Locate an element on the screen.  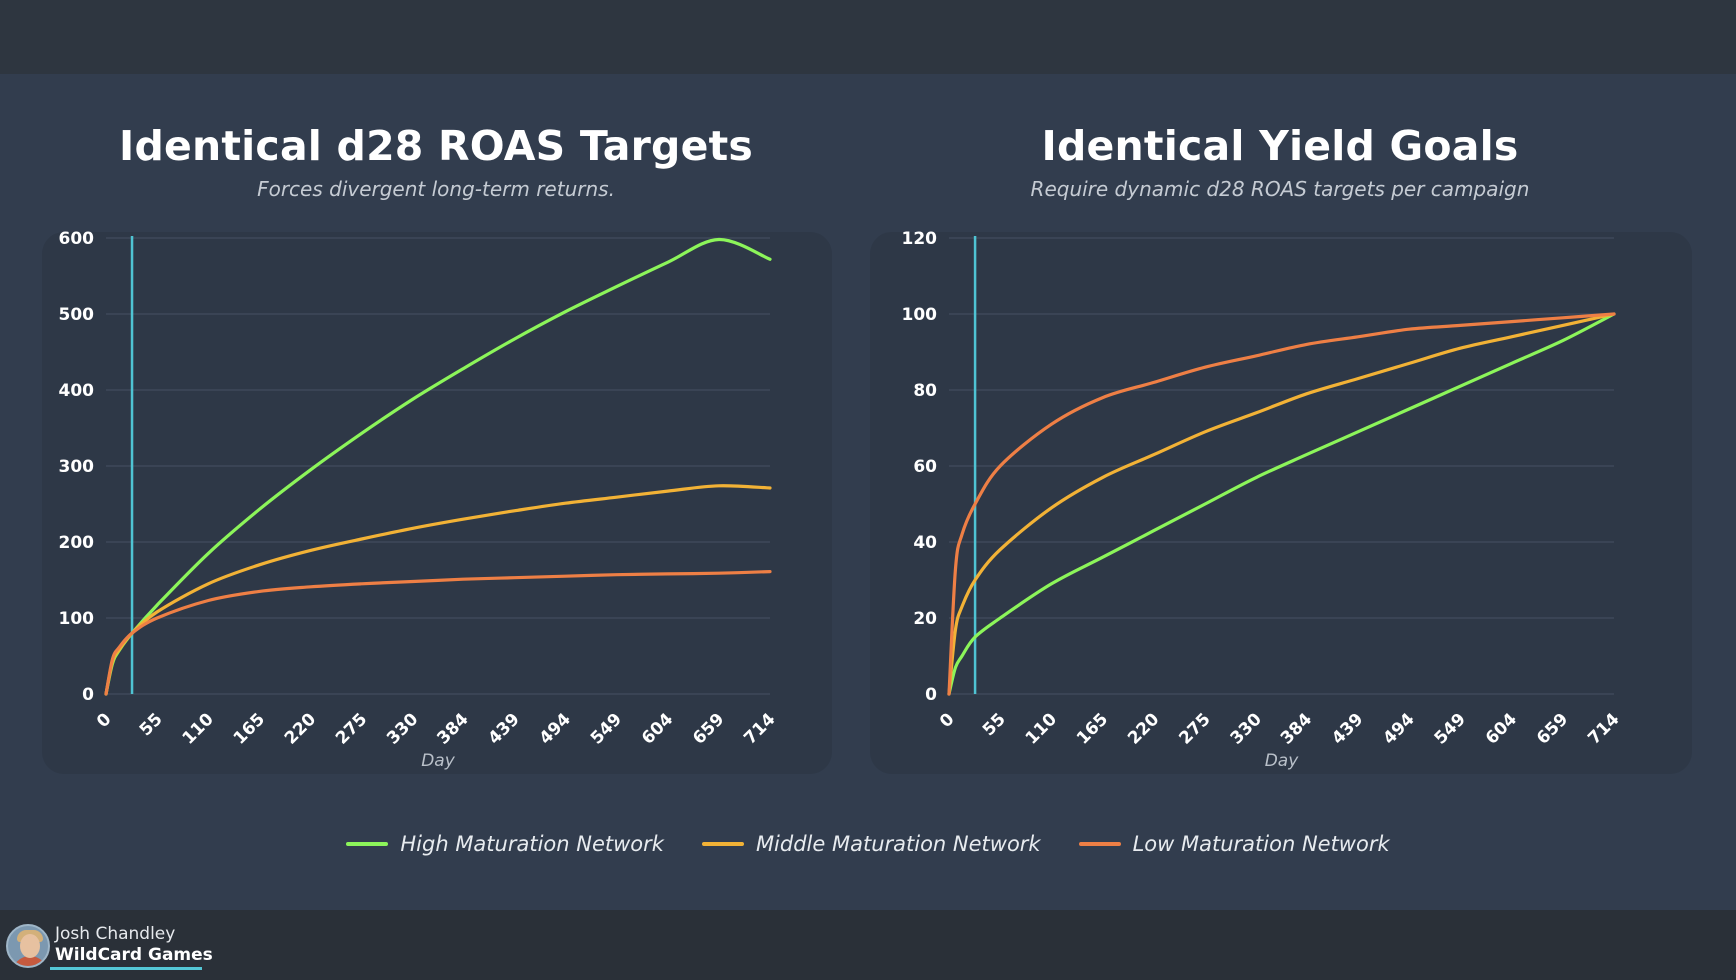
left-series-low-line is located at coordinates (438, 633).